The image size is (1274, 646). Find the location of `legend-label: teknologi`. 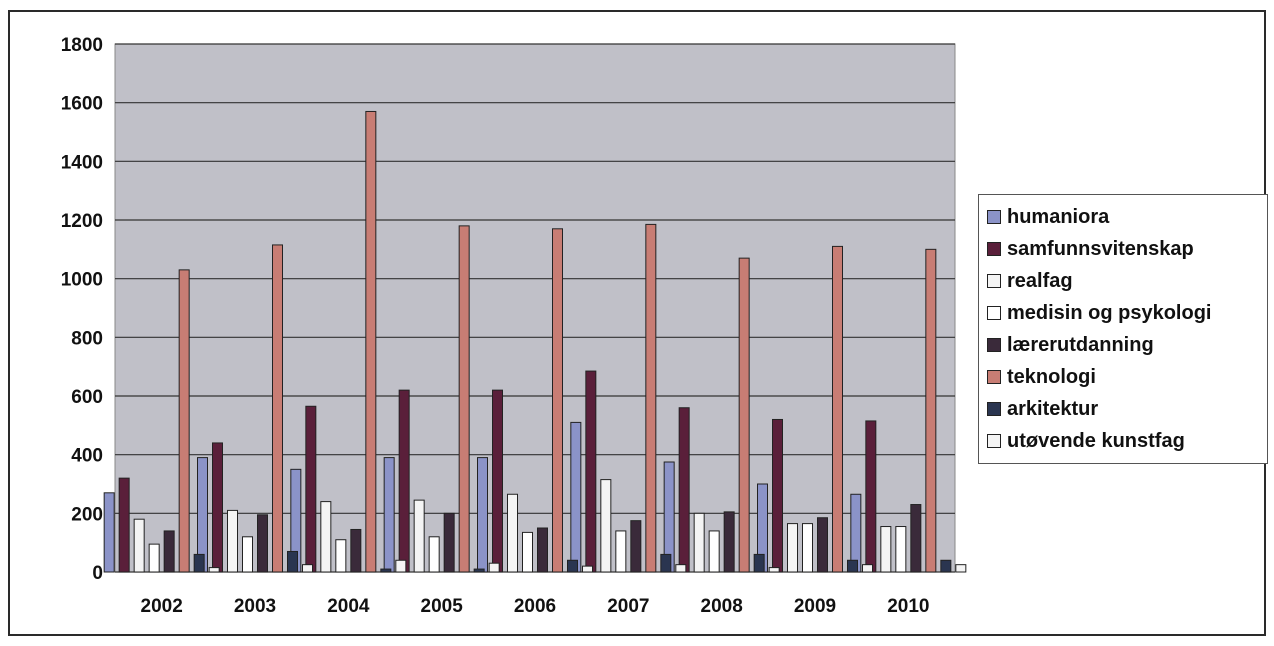

legend-label: teknologi is located at coordinates (1051, 376).